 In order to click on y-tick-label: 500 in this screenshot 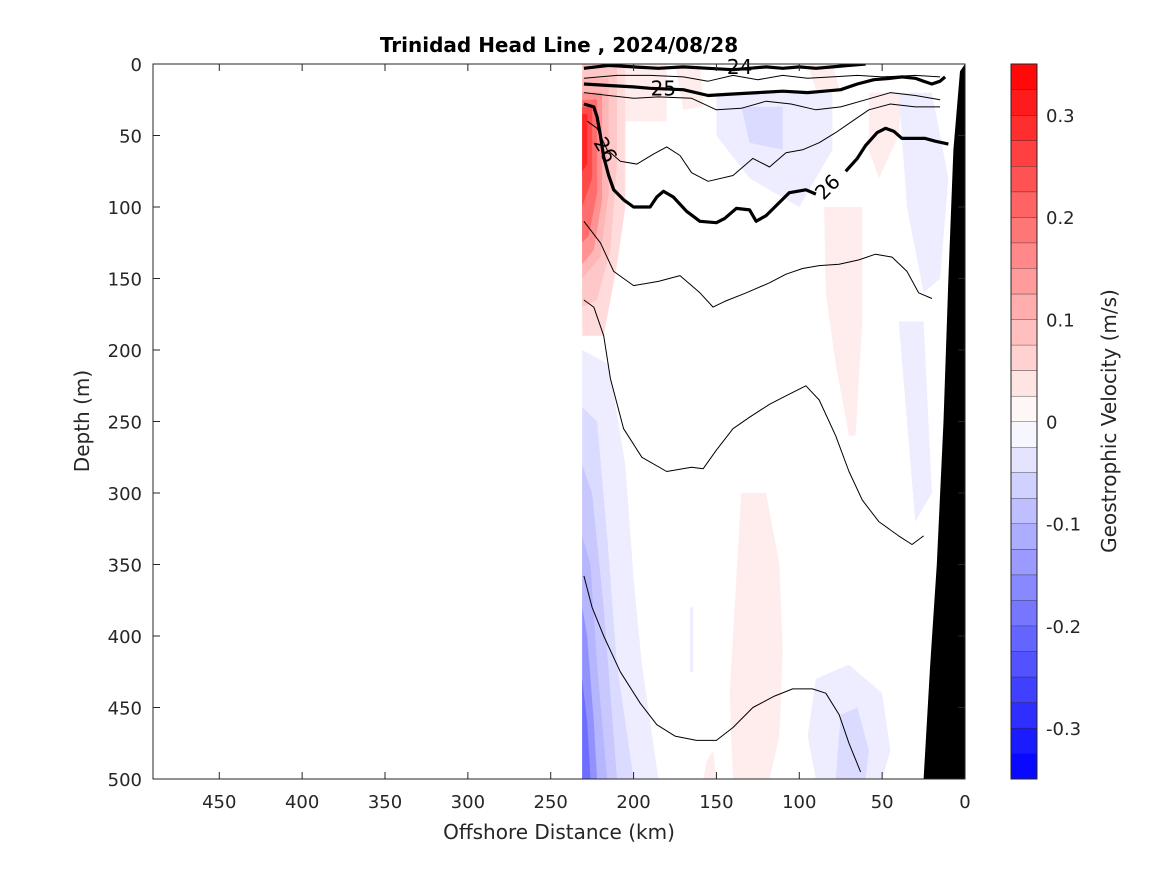, I will do `click(125, 780)`.